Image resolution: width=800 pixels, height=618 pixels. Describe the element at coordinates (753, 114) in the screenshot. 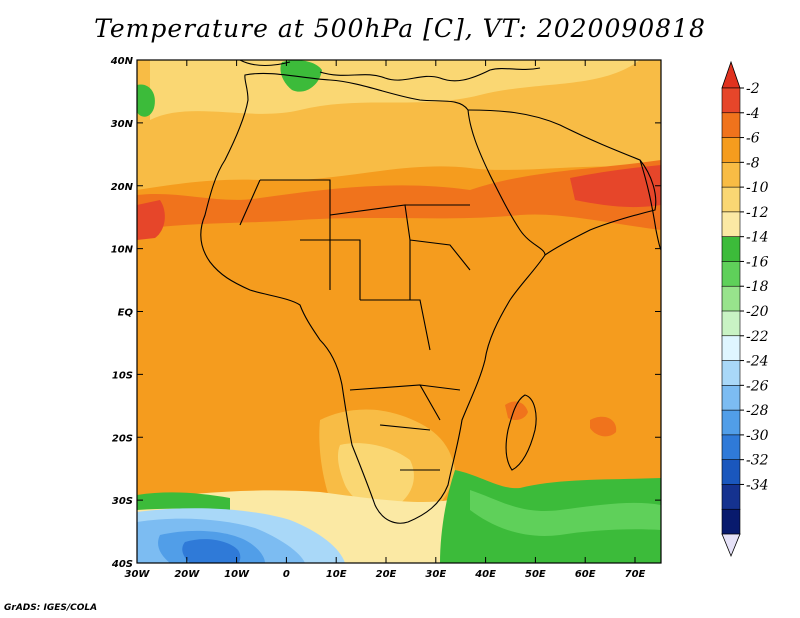

I see `colorbar-label: -4` at that location.